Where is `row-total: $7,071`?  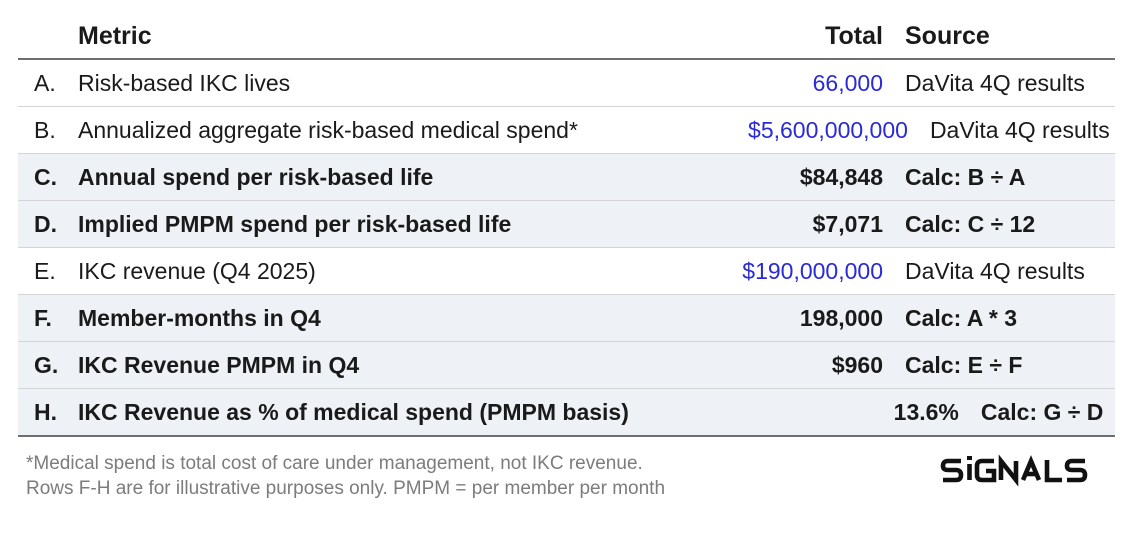
row-total: $7,071 is located at coordinates (847, 223).